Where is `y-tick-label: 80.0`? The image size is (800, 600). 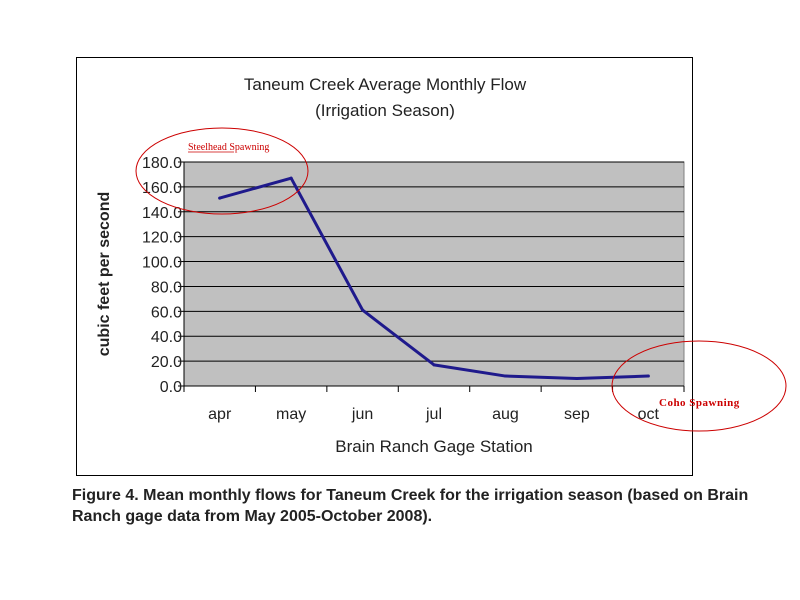
y-tick-label: 80.0 is located at coordinates (166, 287).